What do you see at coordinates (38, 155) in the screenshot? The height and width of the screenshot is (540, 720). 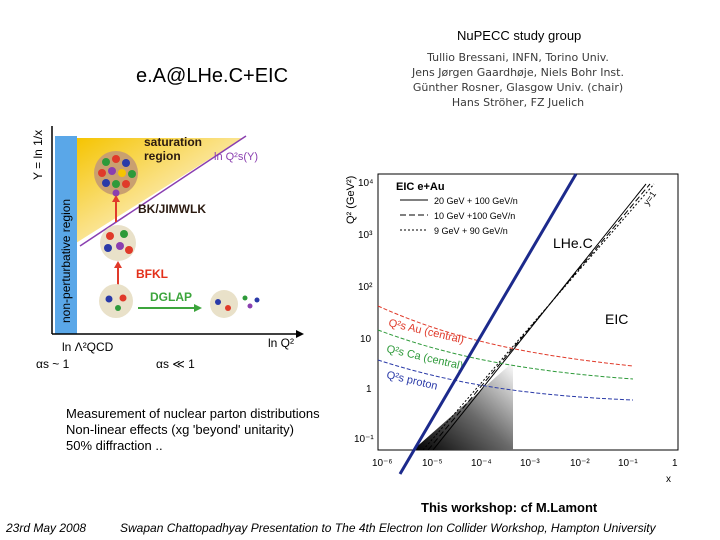 I see `y-axis-label: Y = ln 1/x` at bounding box center [38, 155].